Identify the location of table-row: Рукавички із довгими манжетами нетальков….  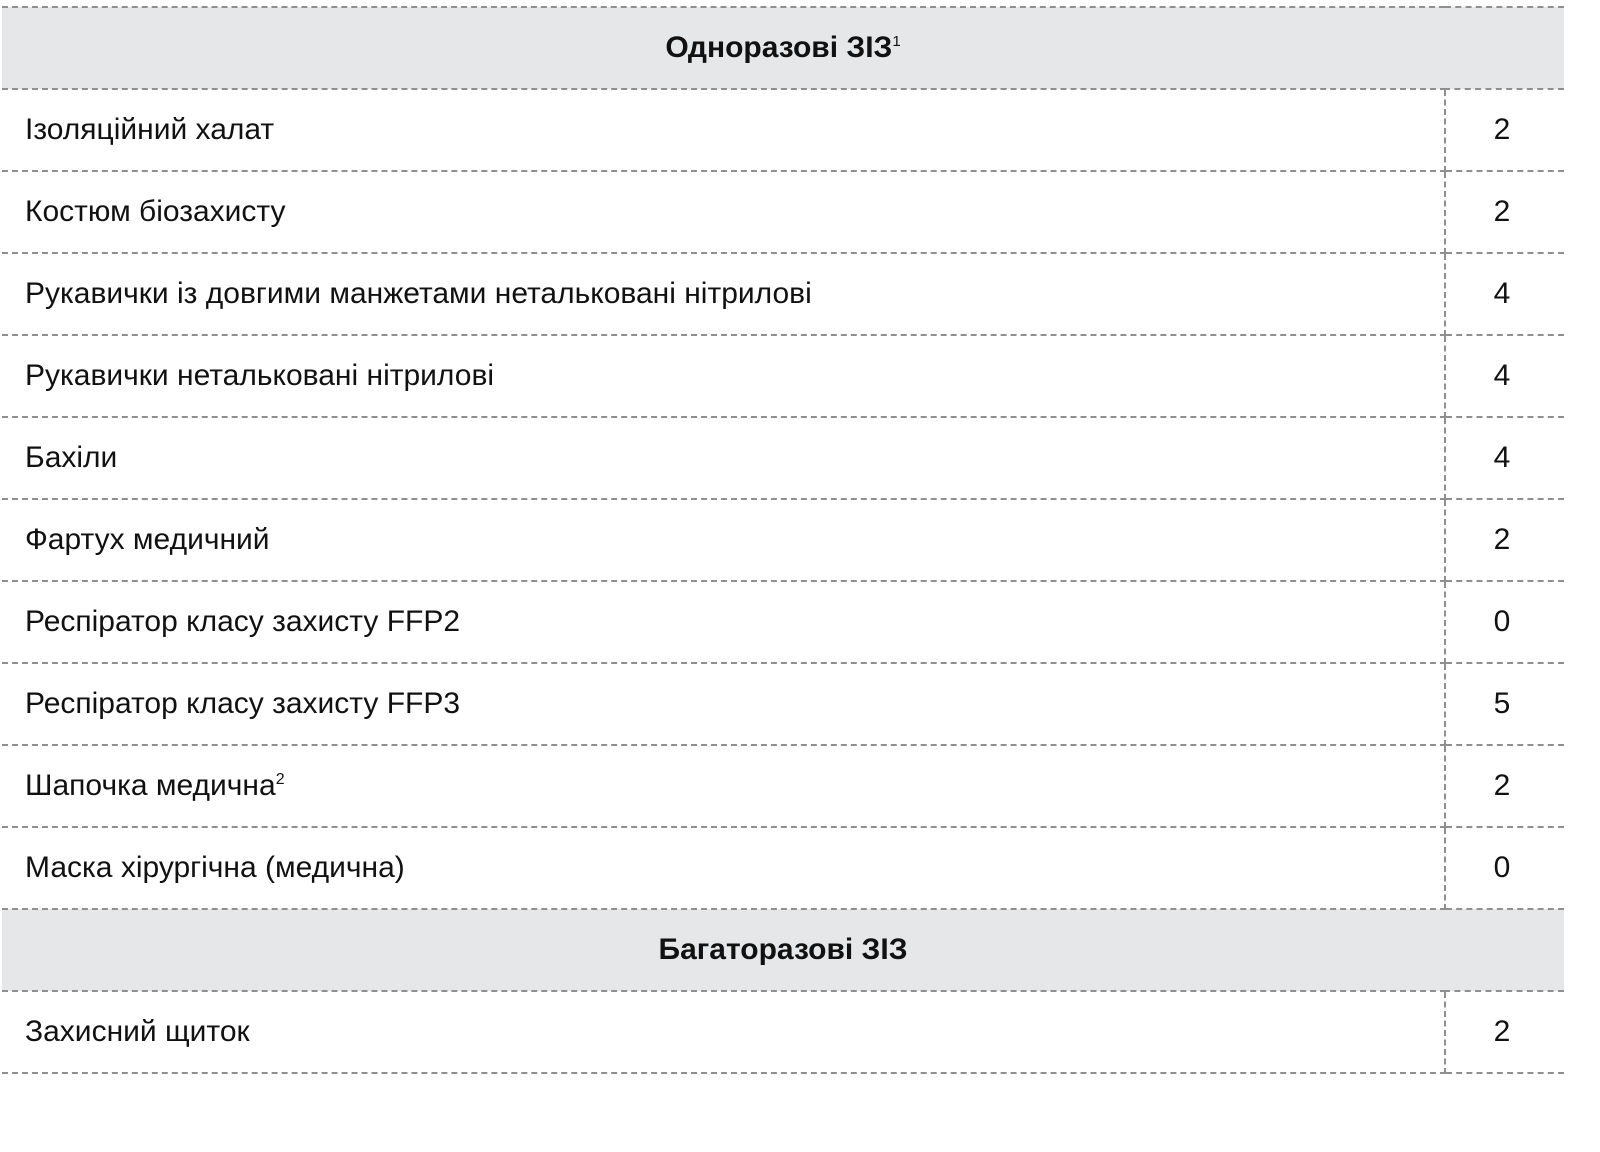
(783, 294).